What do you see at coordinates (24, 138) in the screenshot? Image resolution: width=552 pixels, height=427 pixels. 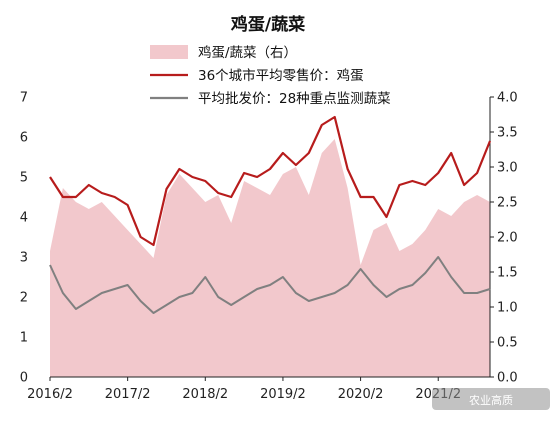 I see `left-y-tick-label: 6` at bounding box center [24, 138].